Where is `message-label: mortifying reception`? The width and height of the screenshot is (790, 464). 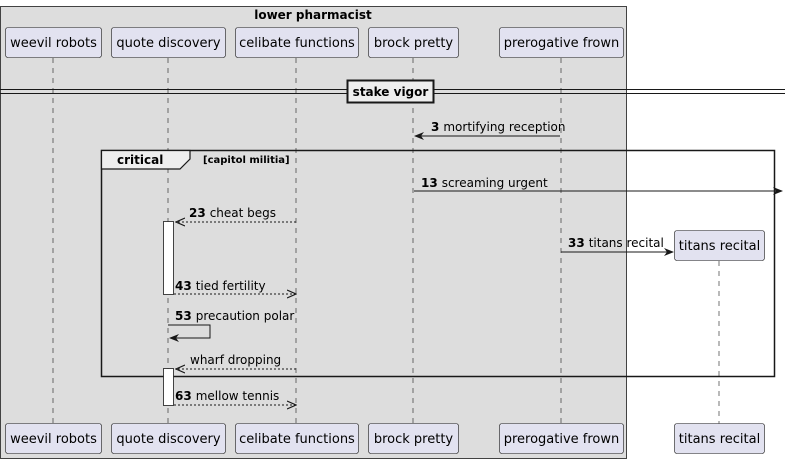 message-label: mortifying reception is located at coordinates (504, 127).